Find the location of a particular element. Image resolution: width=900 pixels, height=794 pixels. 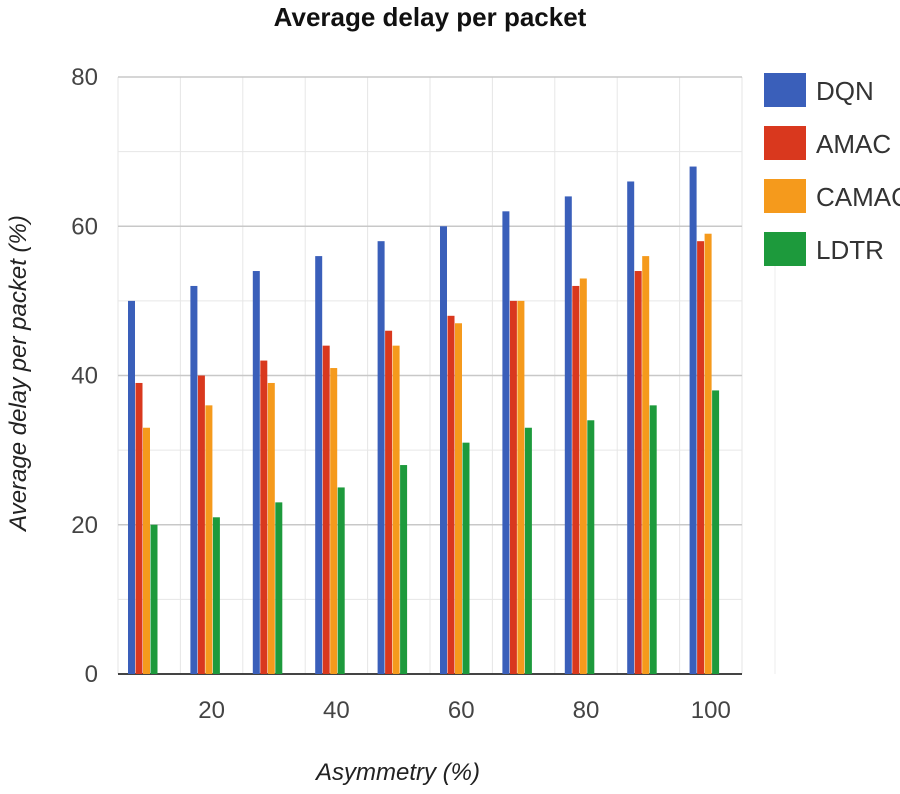

chart-title: Average delay per packet is located at coordinates (430, 17).